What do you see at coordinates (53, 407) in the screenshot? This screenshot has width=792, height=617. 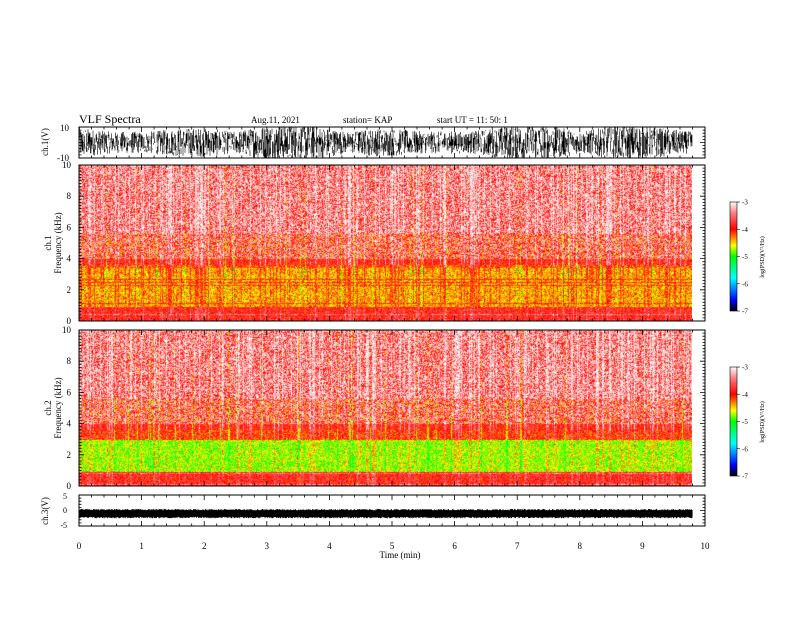 I see `ch2-spectrogram-channel-label: ch.2Frequency (kHz)` at bounding box center [53, 407].